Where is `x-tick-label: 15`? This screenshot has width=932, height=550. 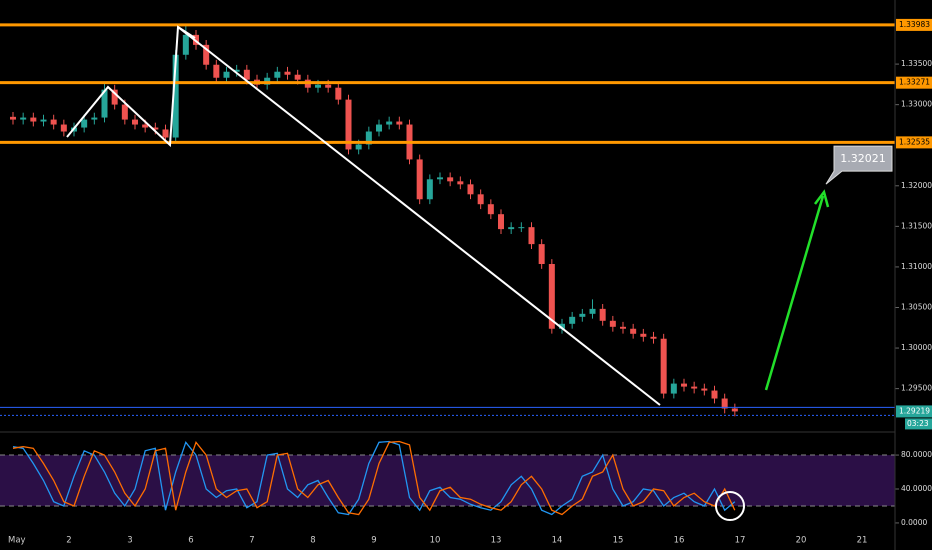
x-tick-label: 15 is located at coordinates (618, 541).